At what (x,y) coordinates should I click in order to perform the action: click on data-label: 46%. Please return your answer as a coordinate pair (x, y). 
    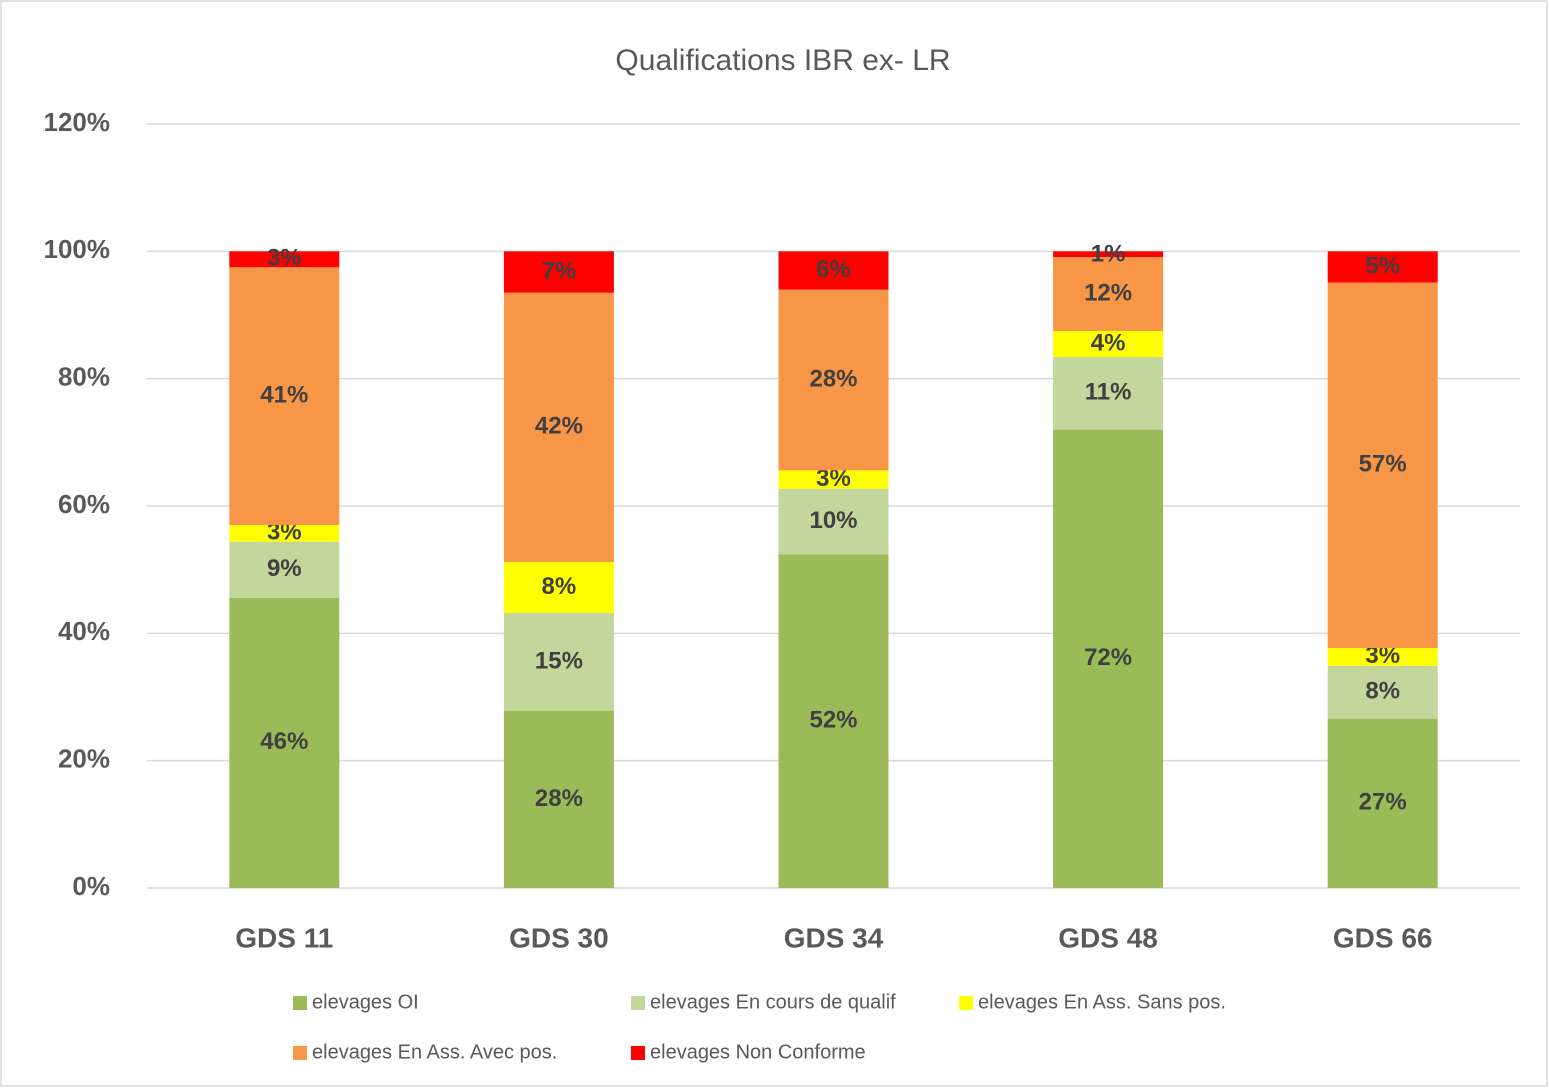
    Looking at the image, I should click on (284, 741).